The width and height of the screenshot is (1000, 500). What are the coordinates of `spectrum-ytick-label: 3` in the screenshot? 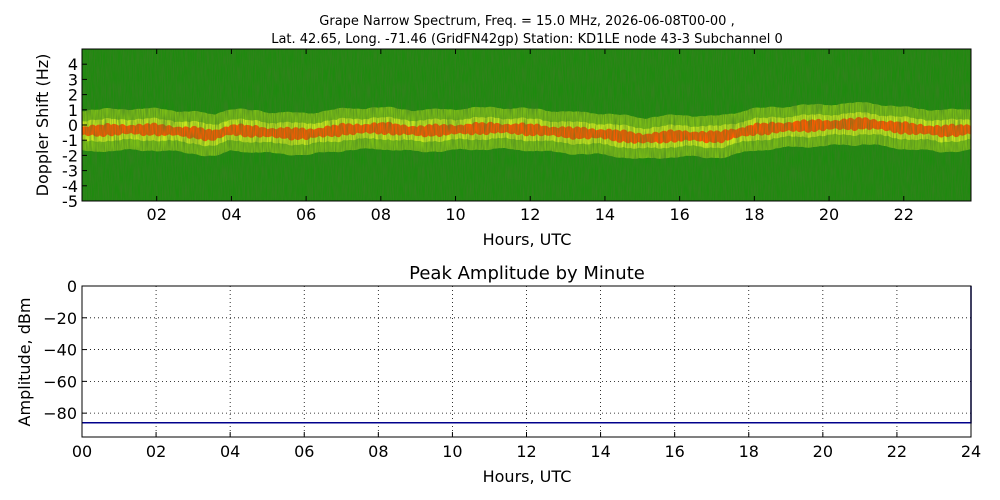 It's located at (73, 79).